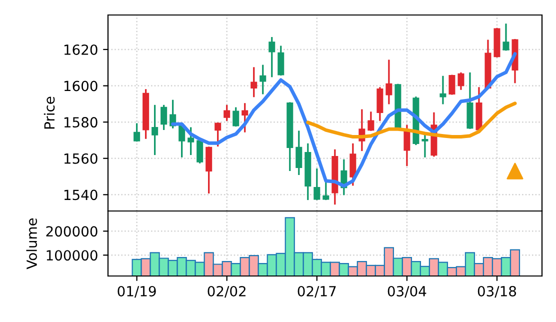 The height and width of the screenshot is (322, 556). What do you see at coordinates (137, 292) in the screenshot?
I see `x-tick-label: 01/19` at bounding box center [137, 292].